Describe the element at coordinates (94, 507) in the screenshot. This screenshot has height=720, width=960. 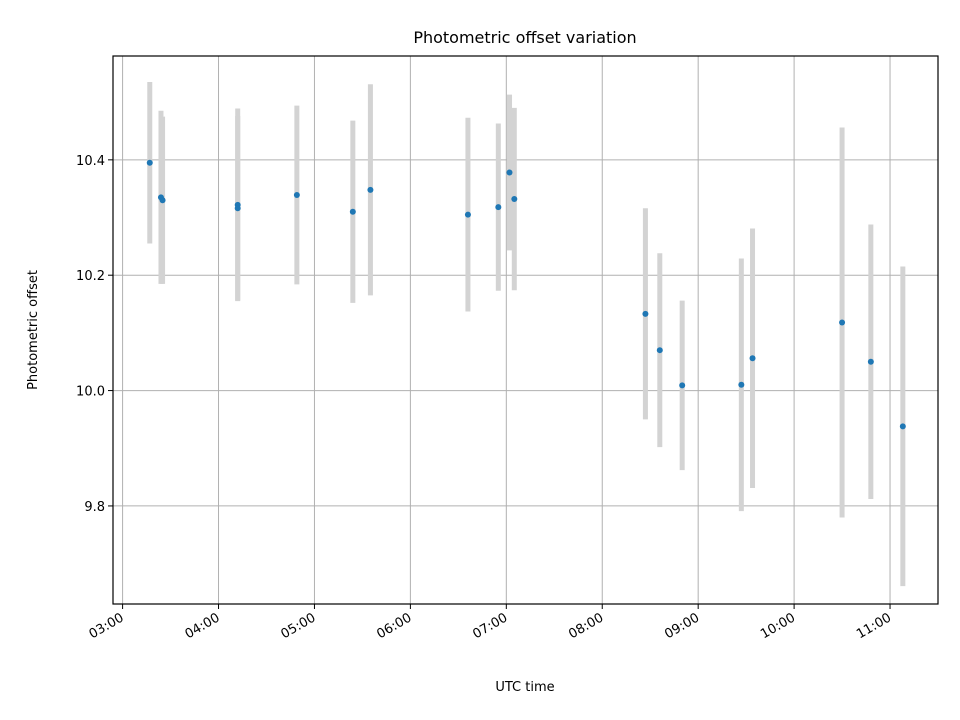
I see `y-tick-label: 9.8` at that location.